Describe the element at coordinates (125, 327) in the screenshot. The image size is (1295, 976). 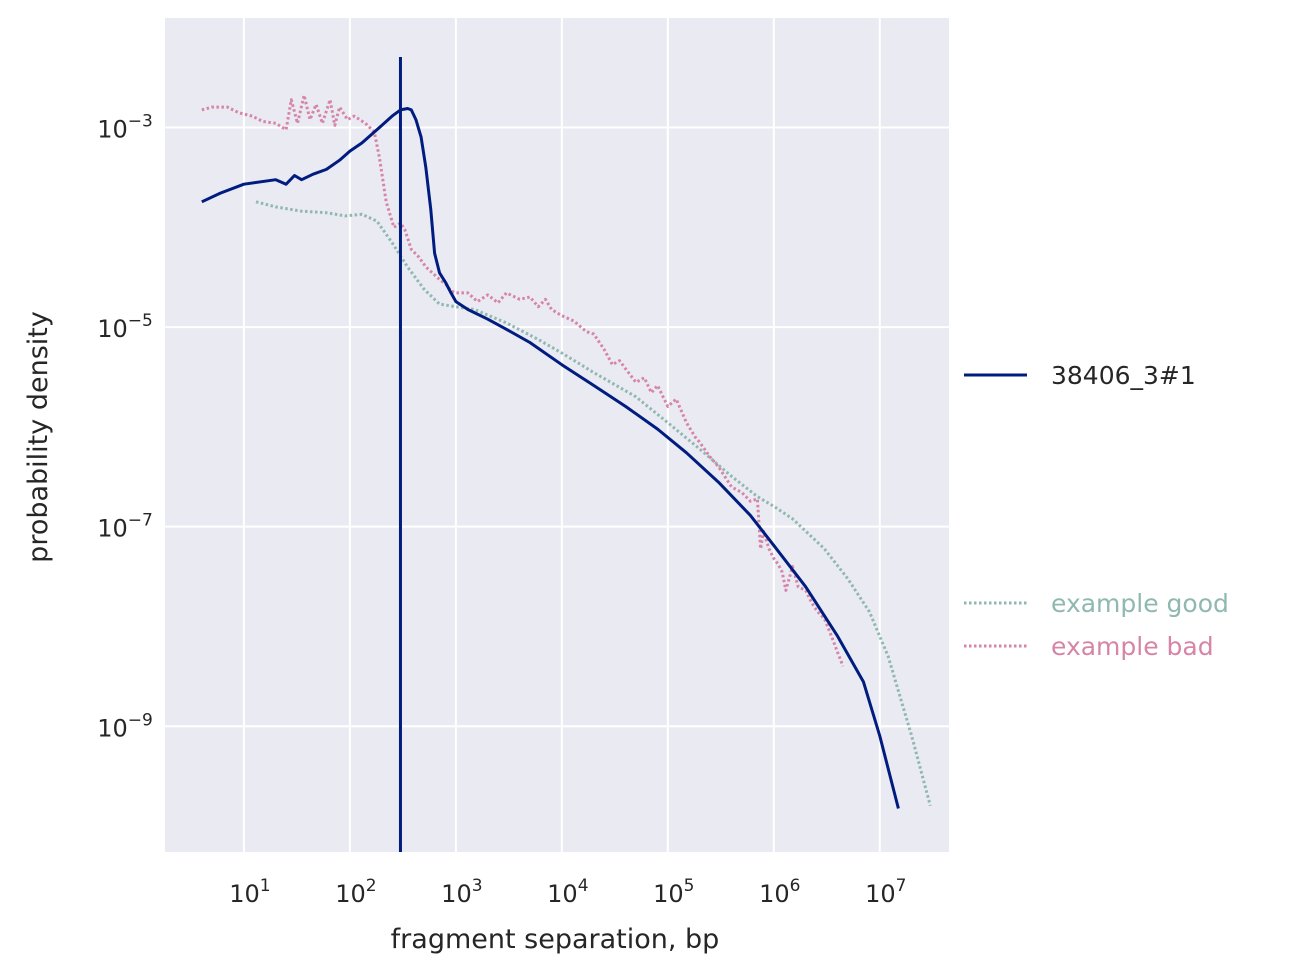
I see `y-tick-label-1: 10⁻⁵` at that location.